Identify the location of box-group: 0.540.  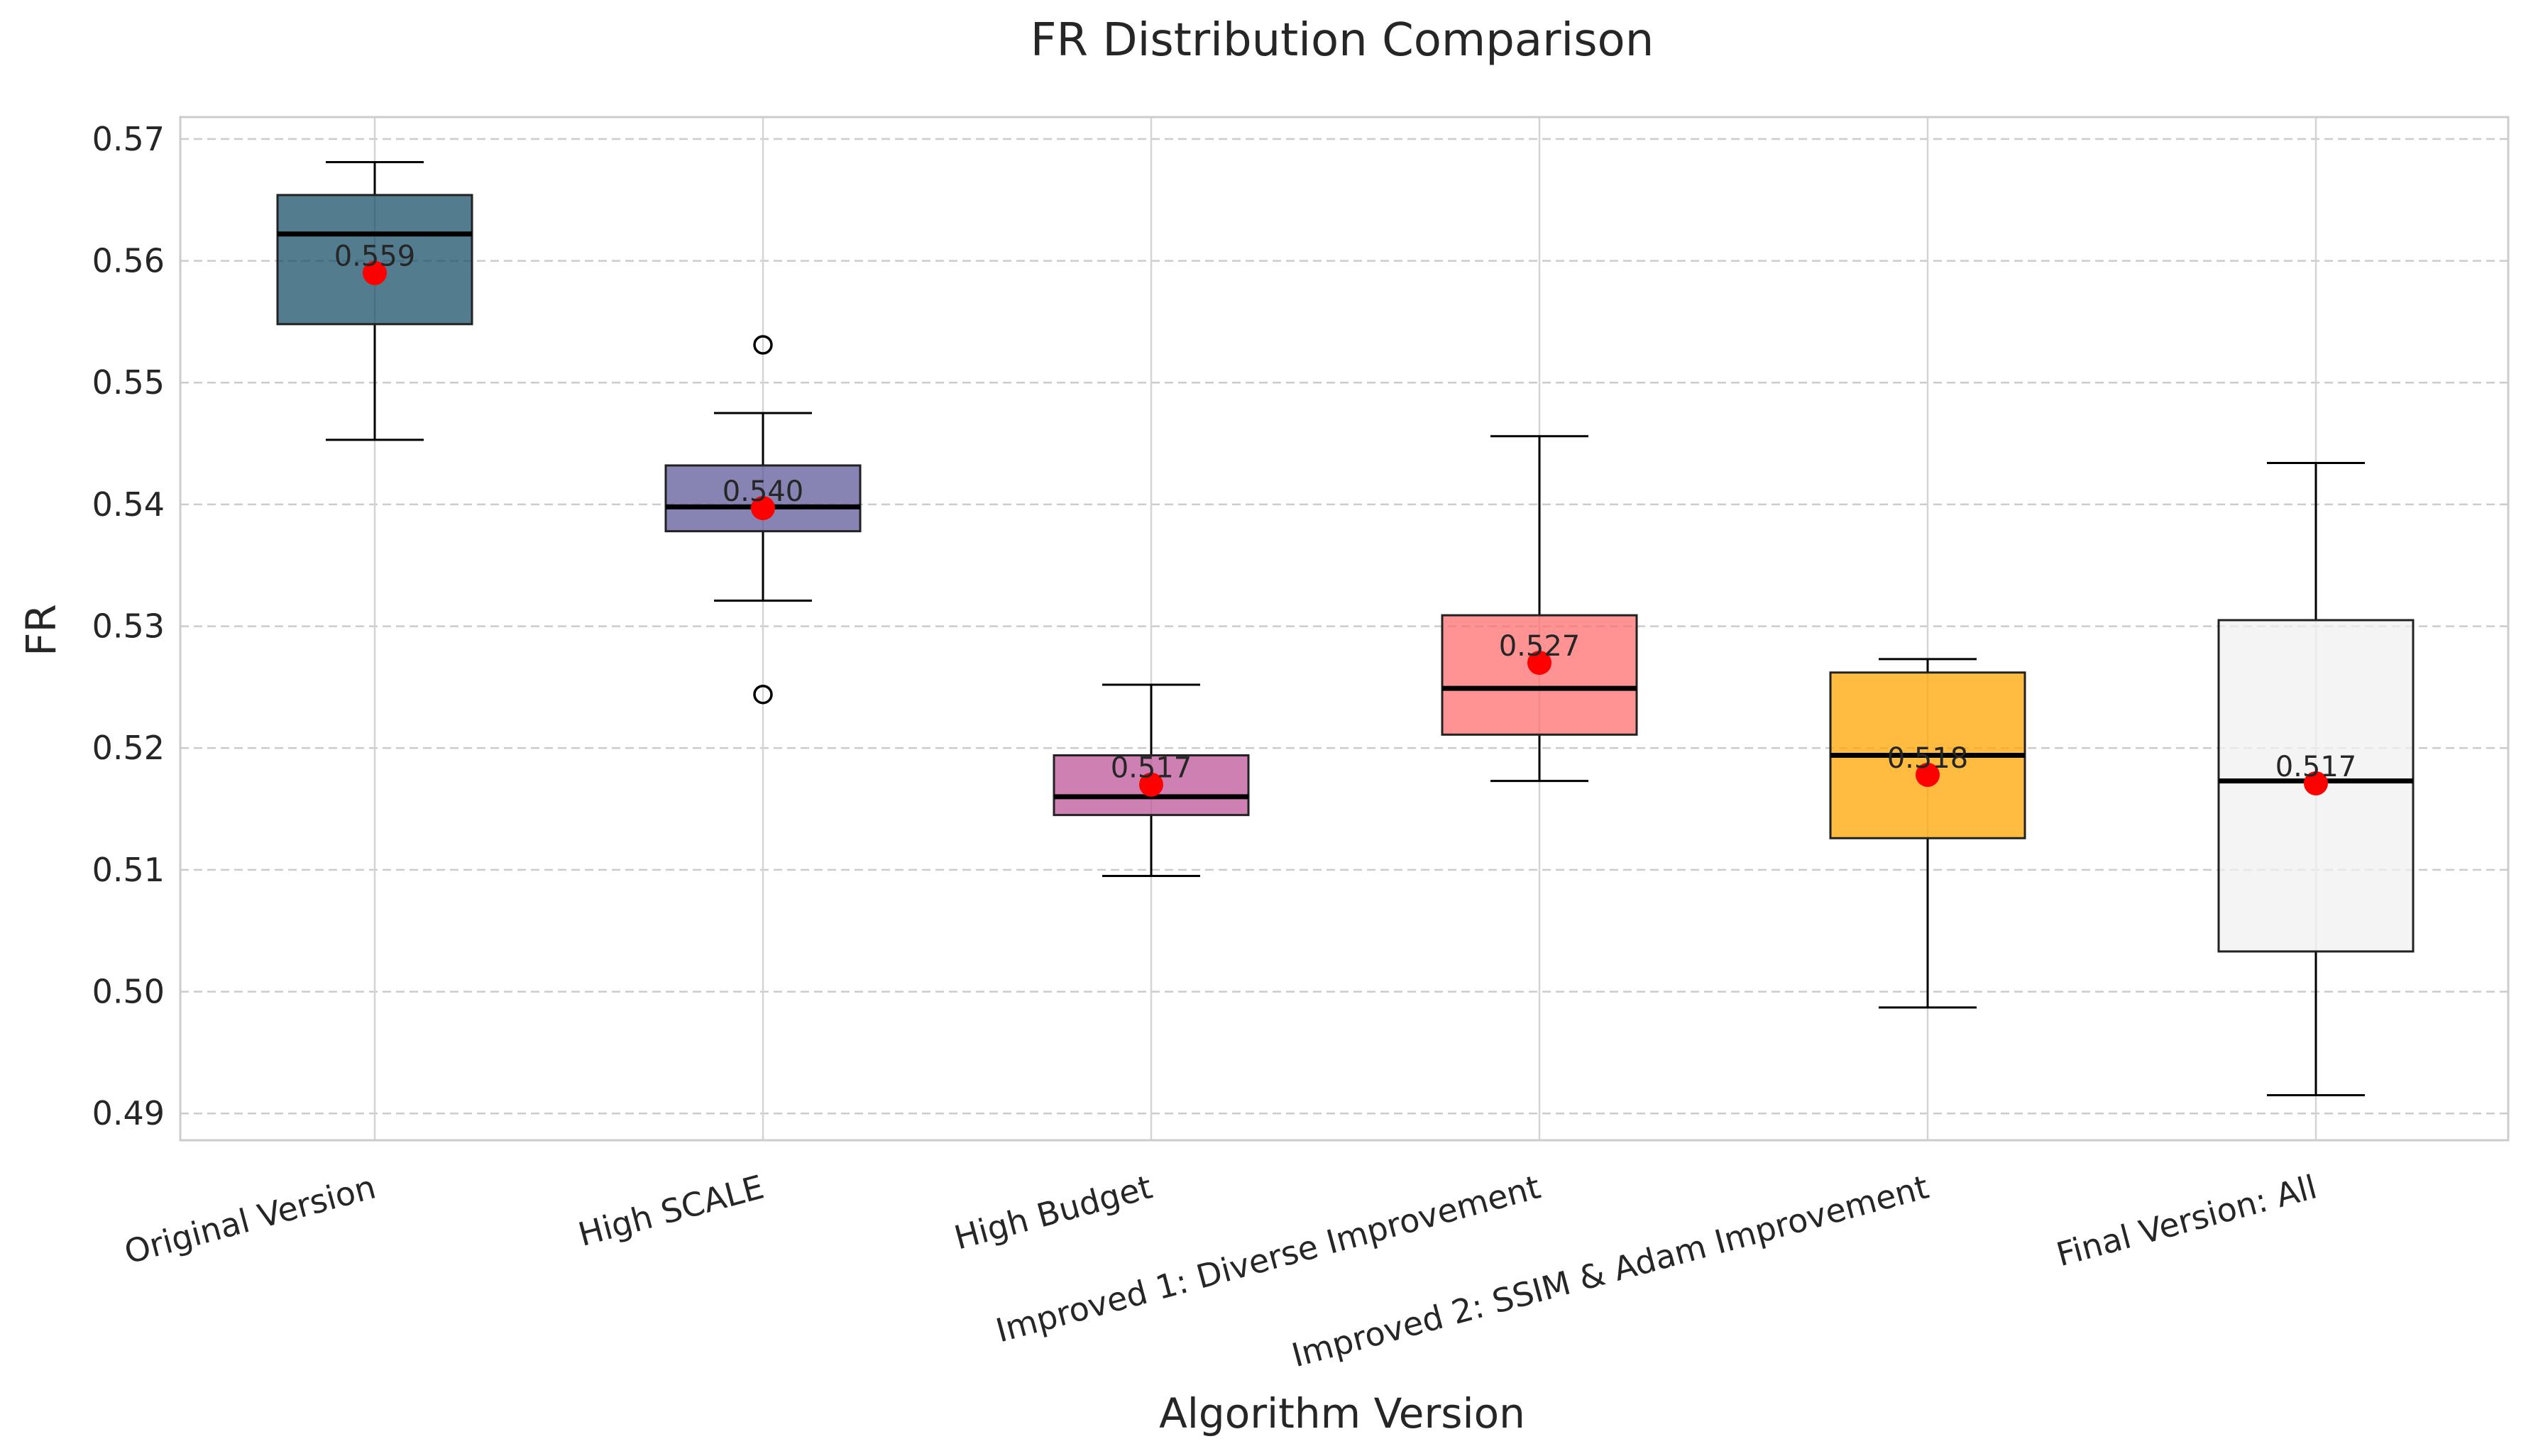
(763, 520).